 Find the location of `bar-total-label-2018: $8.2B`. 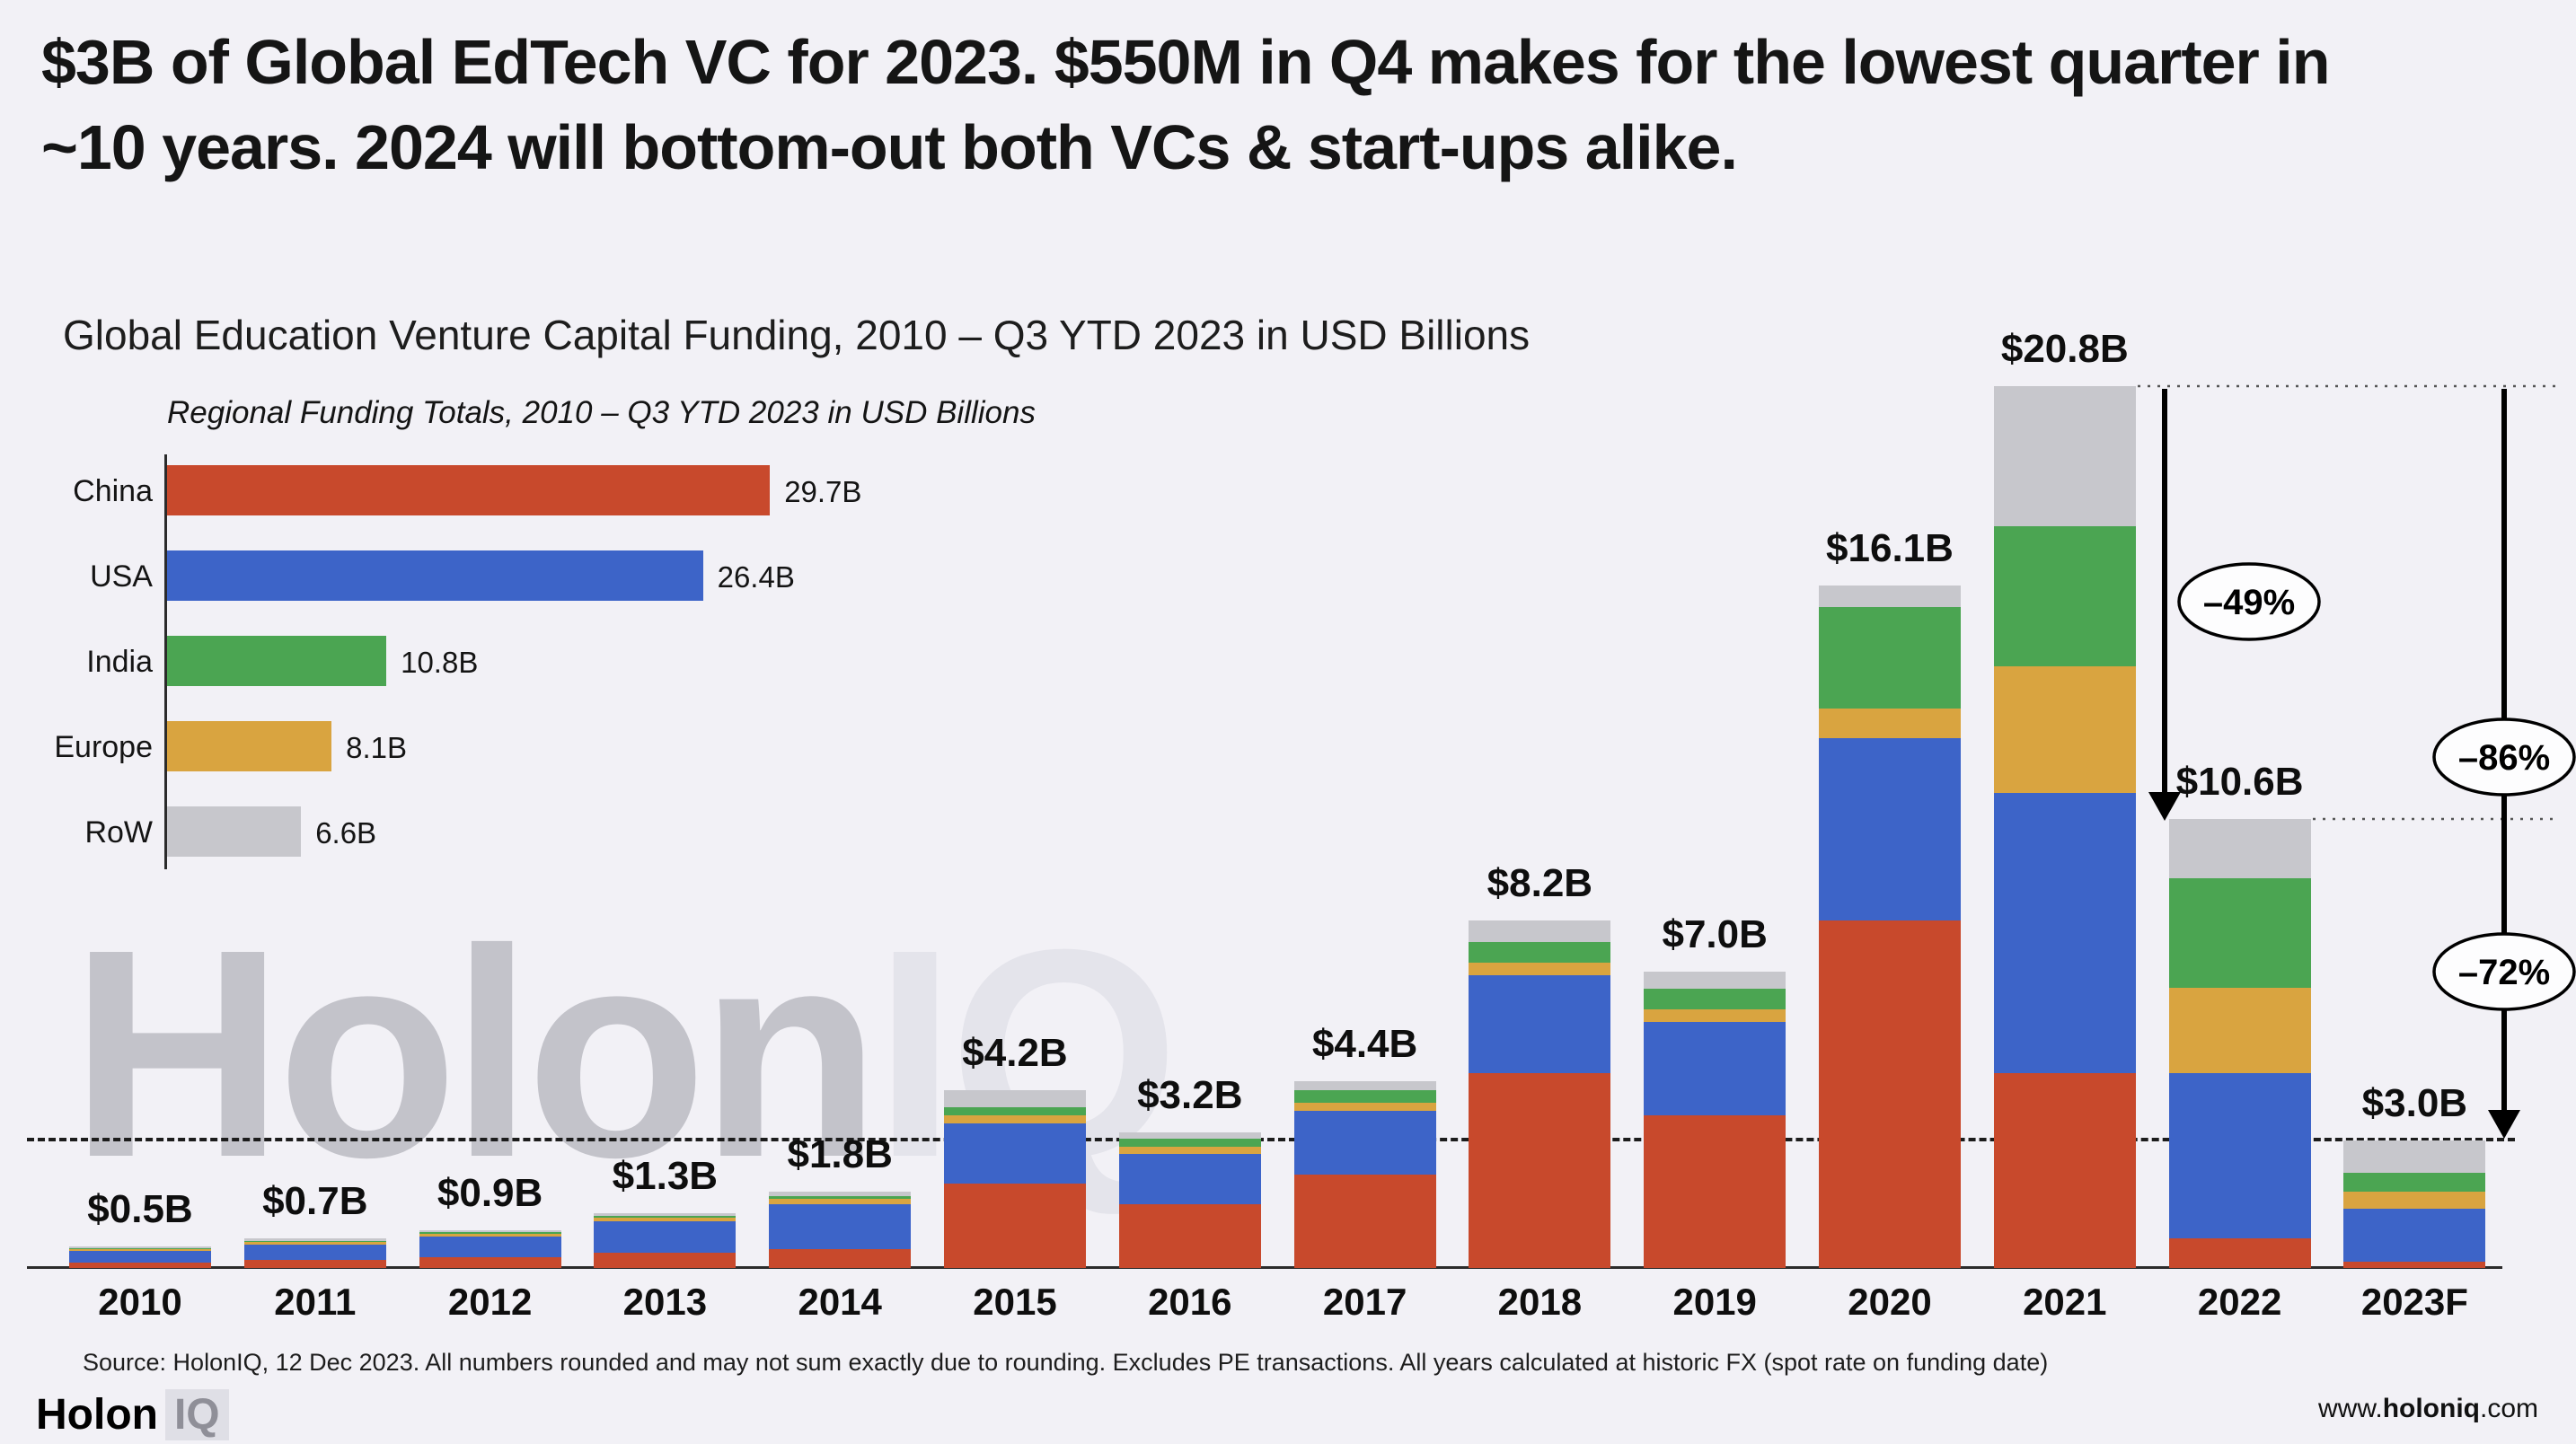

bar-total-label-2018: $8.2B is located at coordinates (1539, 883).